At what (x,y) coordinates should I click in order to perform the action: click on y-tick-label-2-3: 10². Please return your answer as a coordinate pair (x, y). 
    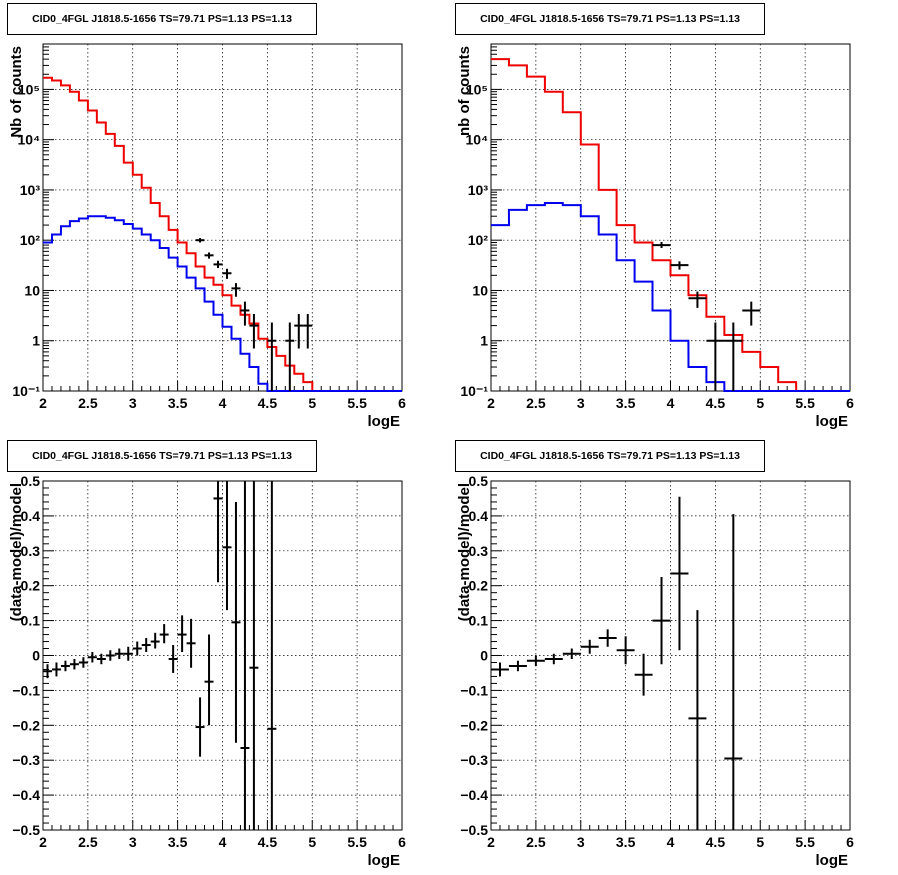
    Looking at the image, I should click on (478, 240).